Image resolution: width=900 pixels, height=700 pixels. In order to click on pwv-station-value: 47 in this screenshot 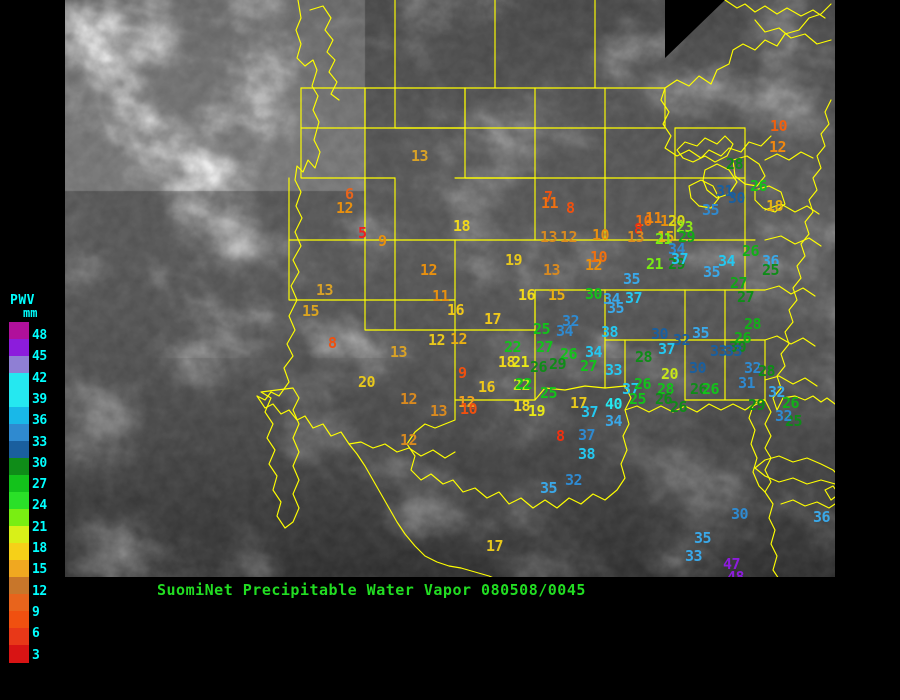, I will do `click(732, 564)`.